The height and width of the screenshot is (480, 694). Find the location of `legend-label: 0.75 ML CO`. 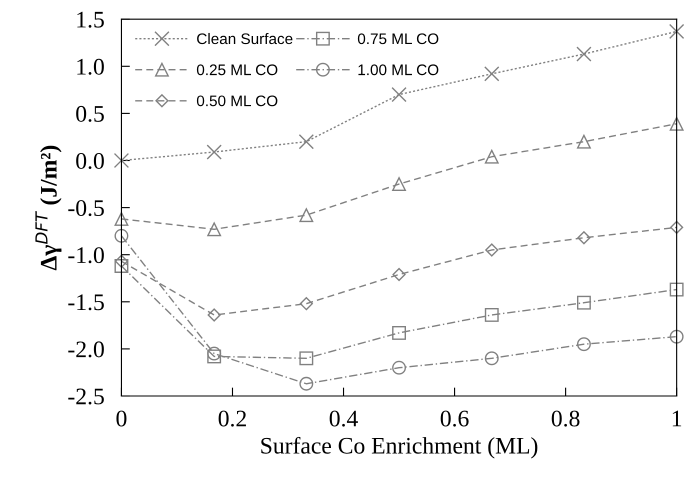

legend-label: 0.75 ML CO is located at coordinates (398, 38).